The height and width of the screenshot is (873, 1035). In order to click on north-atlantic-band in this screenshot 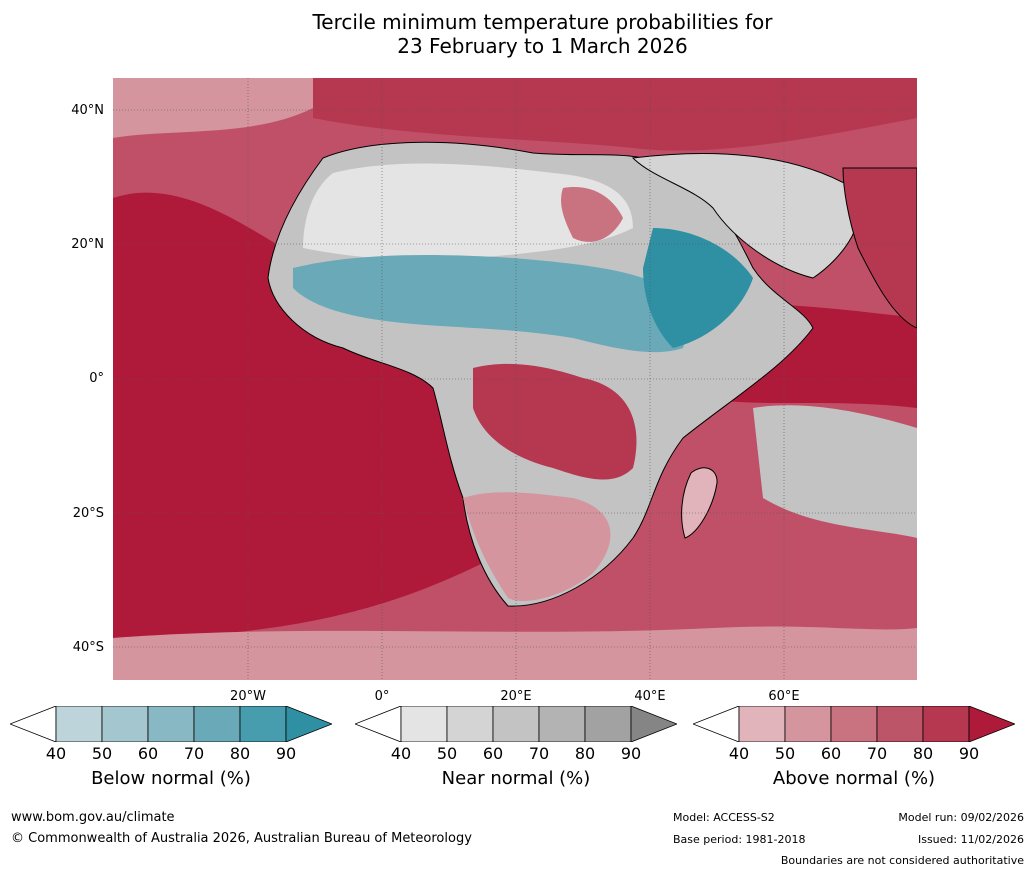, I will do `click(213, 108)`.